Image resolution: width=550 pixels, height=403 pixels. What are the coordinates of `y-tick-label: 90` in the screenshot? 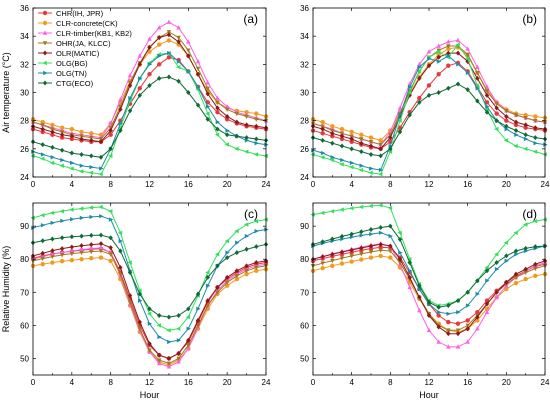 It's located at (24, 226).